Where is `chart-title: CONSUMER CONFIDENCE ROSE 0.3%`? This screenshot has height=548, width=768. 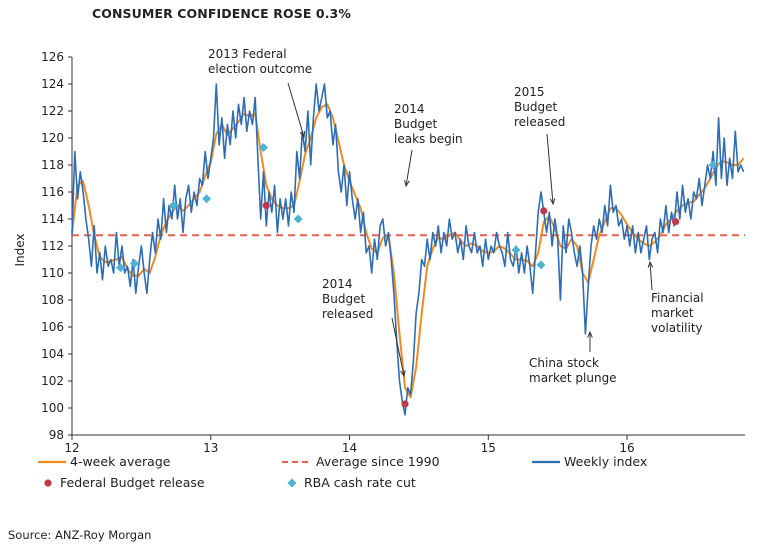 chart-title: CONSUMER CONFIDENCE ROSE 0.3% is located at coordinates (221, 13).